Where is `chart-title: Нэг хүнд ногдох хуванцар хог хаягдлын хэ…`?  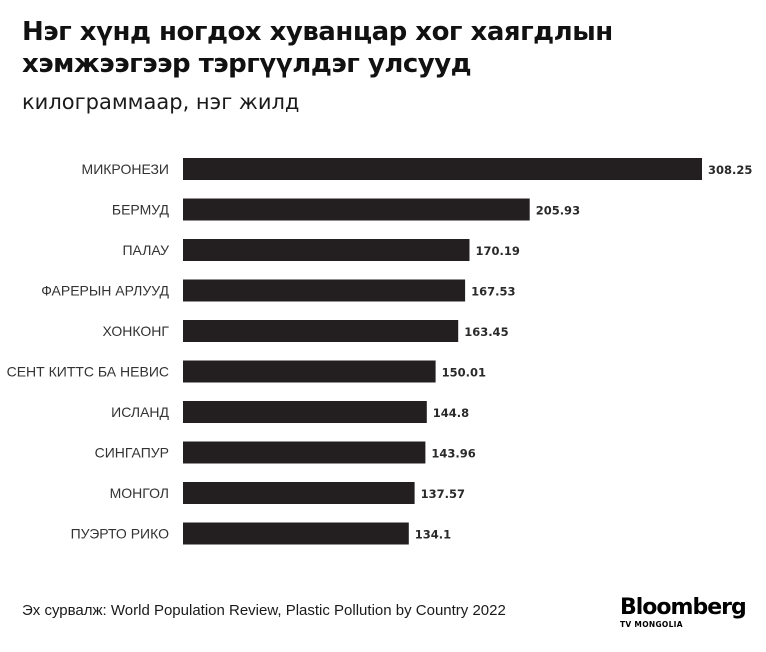 chart-title: Нэг хүнд ногдох хуванцар хог хаягдлын хэ… is located at coordinates (317, 48).